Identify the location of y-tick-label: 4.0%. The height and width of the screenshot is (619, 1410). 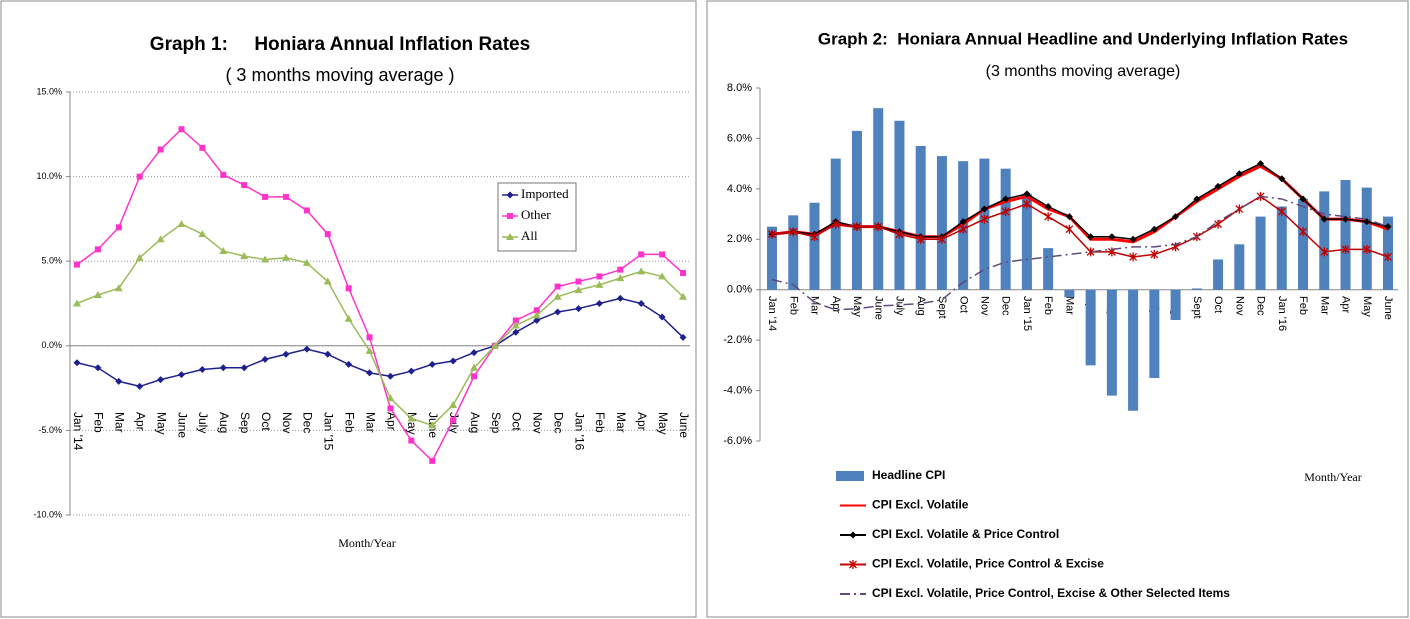
(739, 189).